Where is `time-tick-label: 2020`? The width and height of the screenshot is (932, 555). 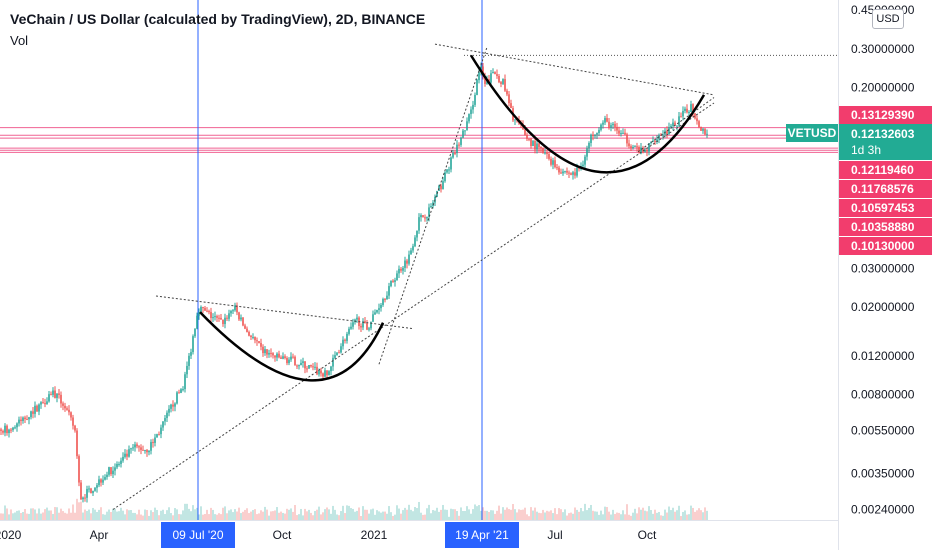
time-tick-label: 2020 is located at coordinates (11, 535).